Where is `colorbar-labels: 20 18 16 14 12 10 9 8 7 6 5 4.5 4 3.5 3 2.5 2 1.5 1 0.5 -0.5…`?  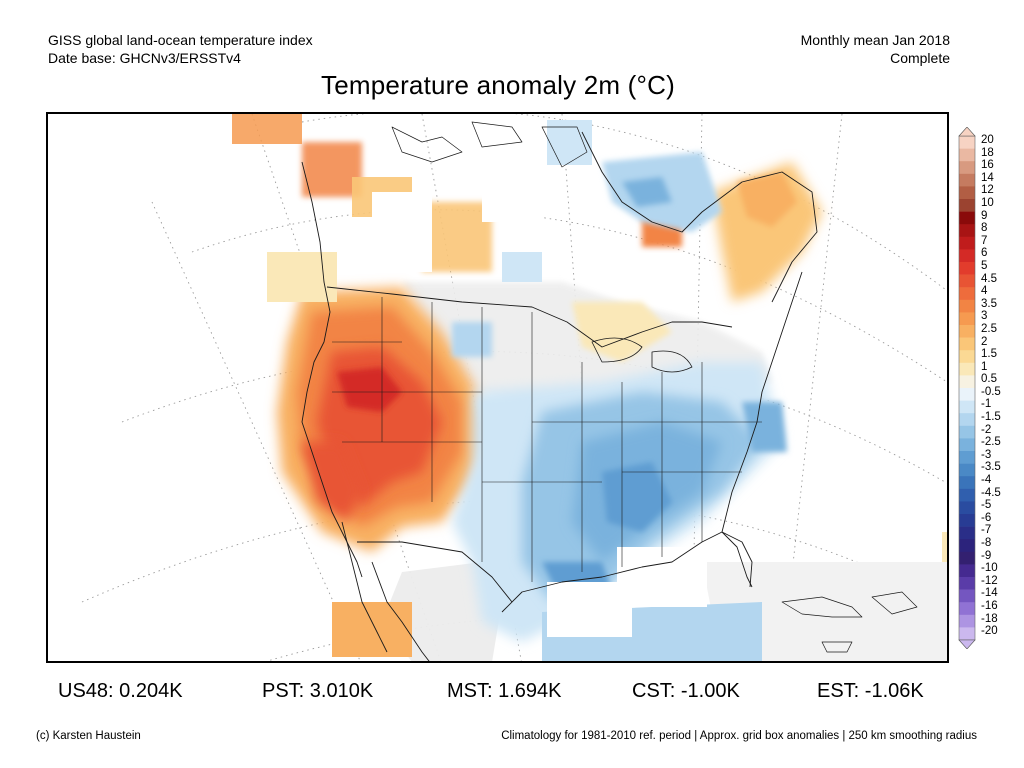
colorbar-labels: 20 18 16 14 12 10 9 8 7 6 5 4.5 4 3.5 3 2.5 2 1.5 1 0.5 -0.5… is located at coordinates (991, 386).